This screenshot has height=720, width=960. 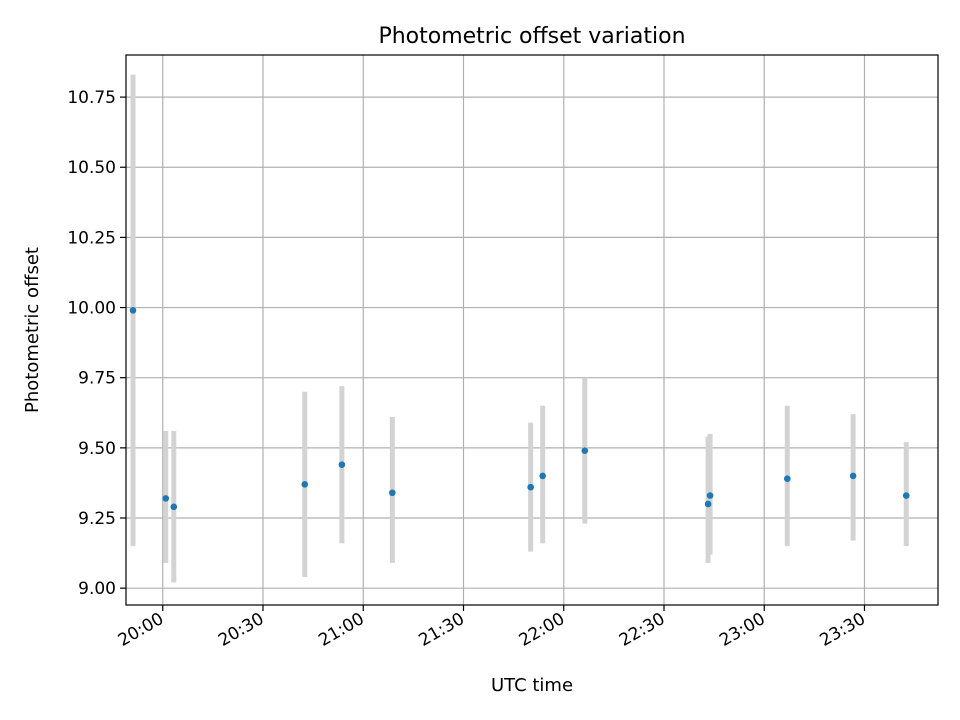 I want to click on chart-title: Photometric offset variation, so click(x=531, y=36).